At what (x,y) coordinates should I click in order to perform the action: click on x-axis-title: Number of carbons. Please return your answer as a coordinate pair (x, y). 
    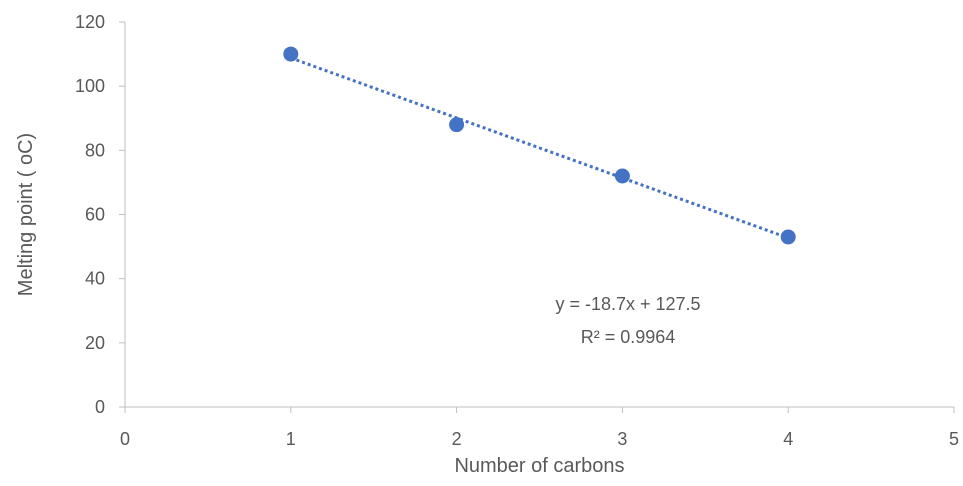
    Looking at the image, I should click on (539, 466).